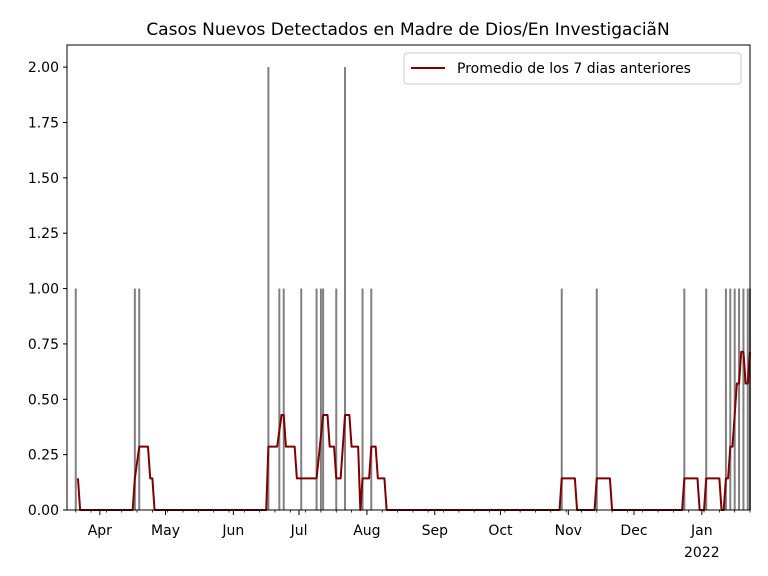  Describe the element at coordinates (366, 531) in the screenshot. I see `x-tick-label: Aug` at that location.